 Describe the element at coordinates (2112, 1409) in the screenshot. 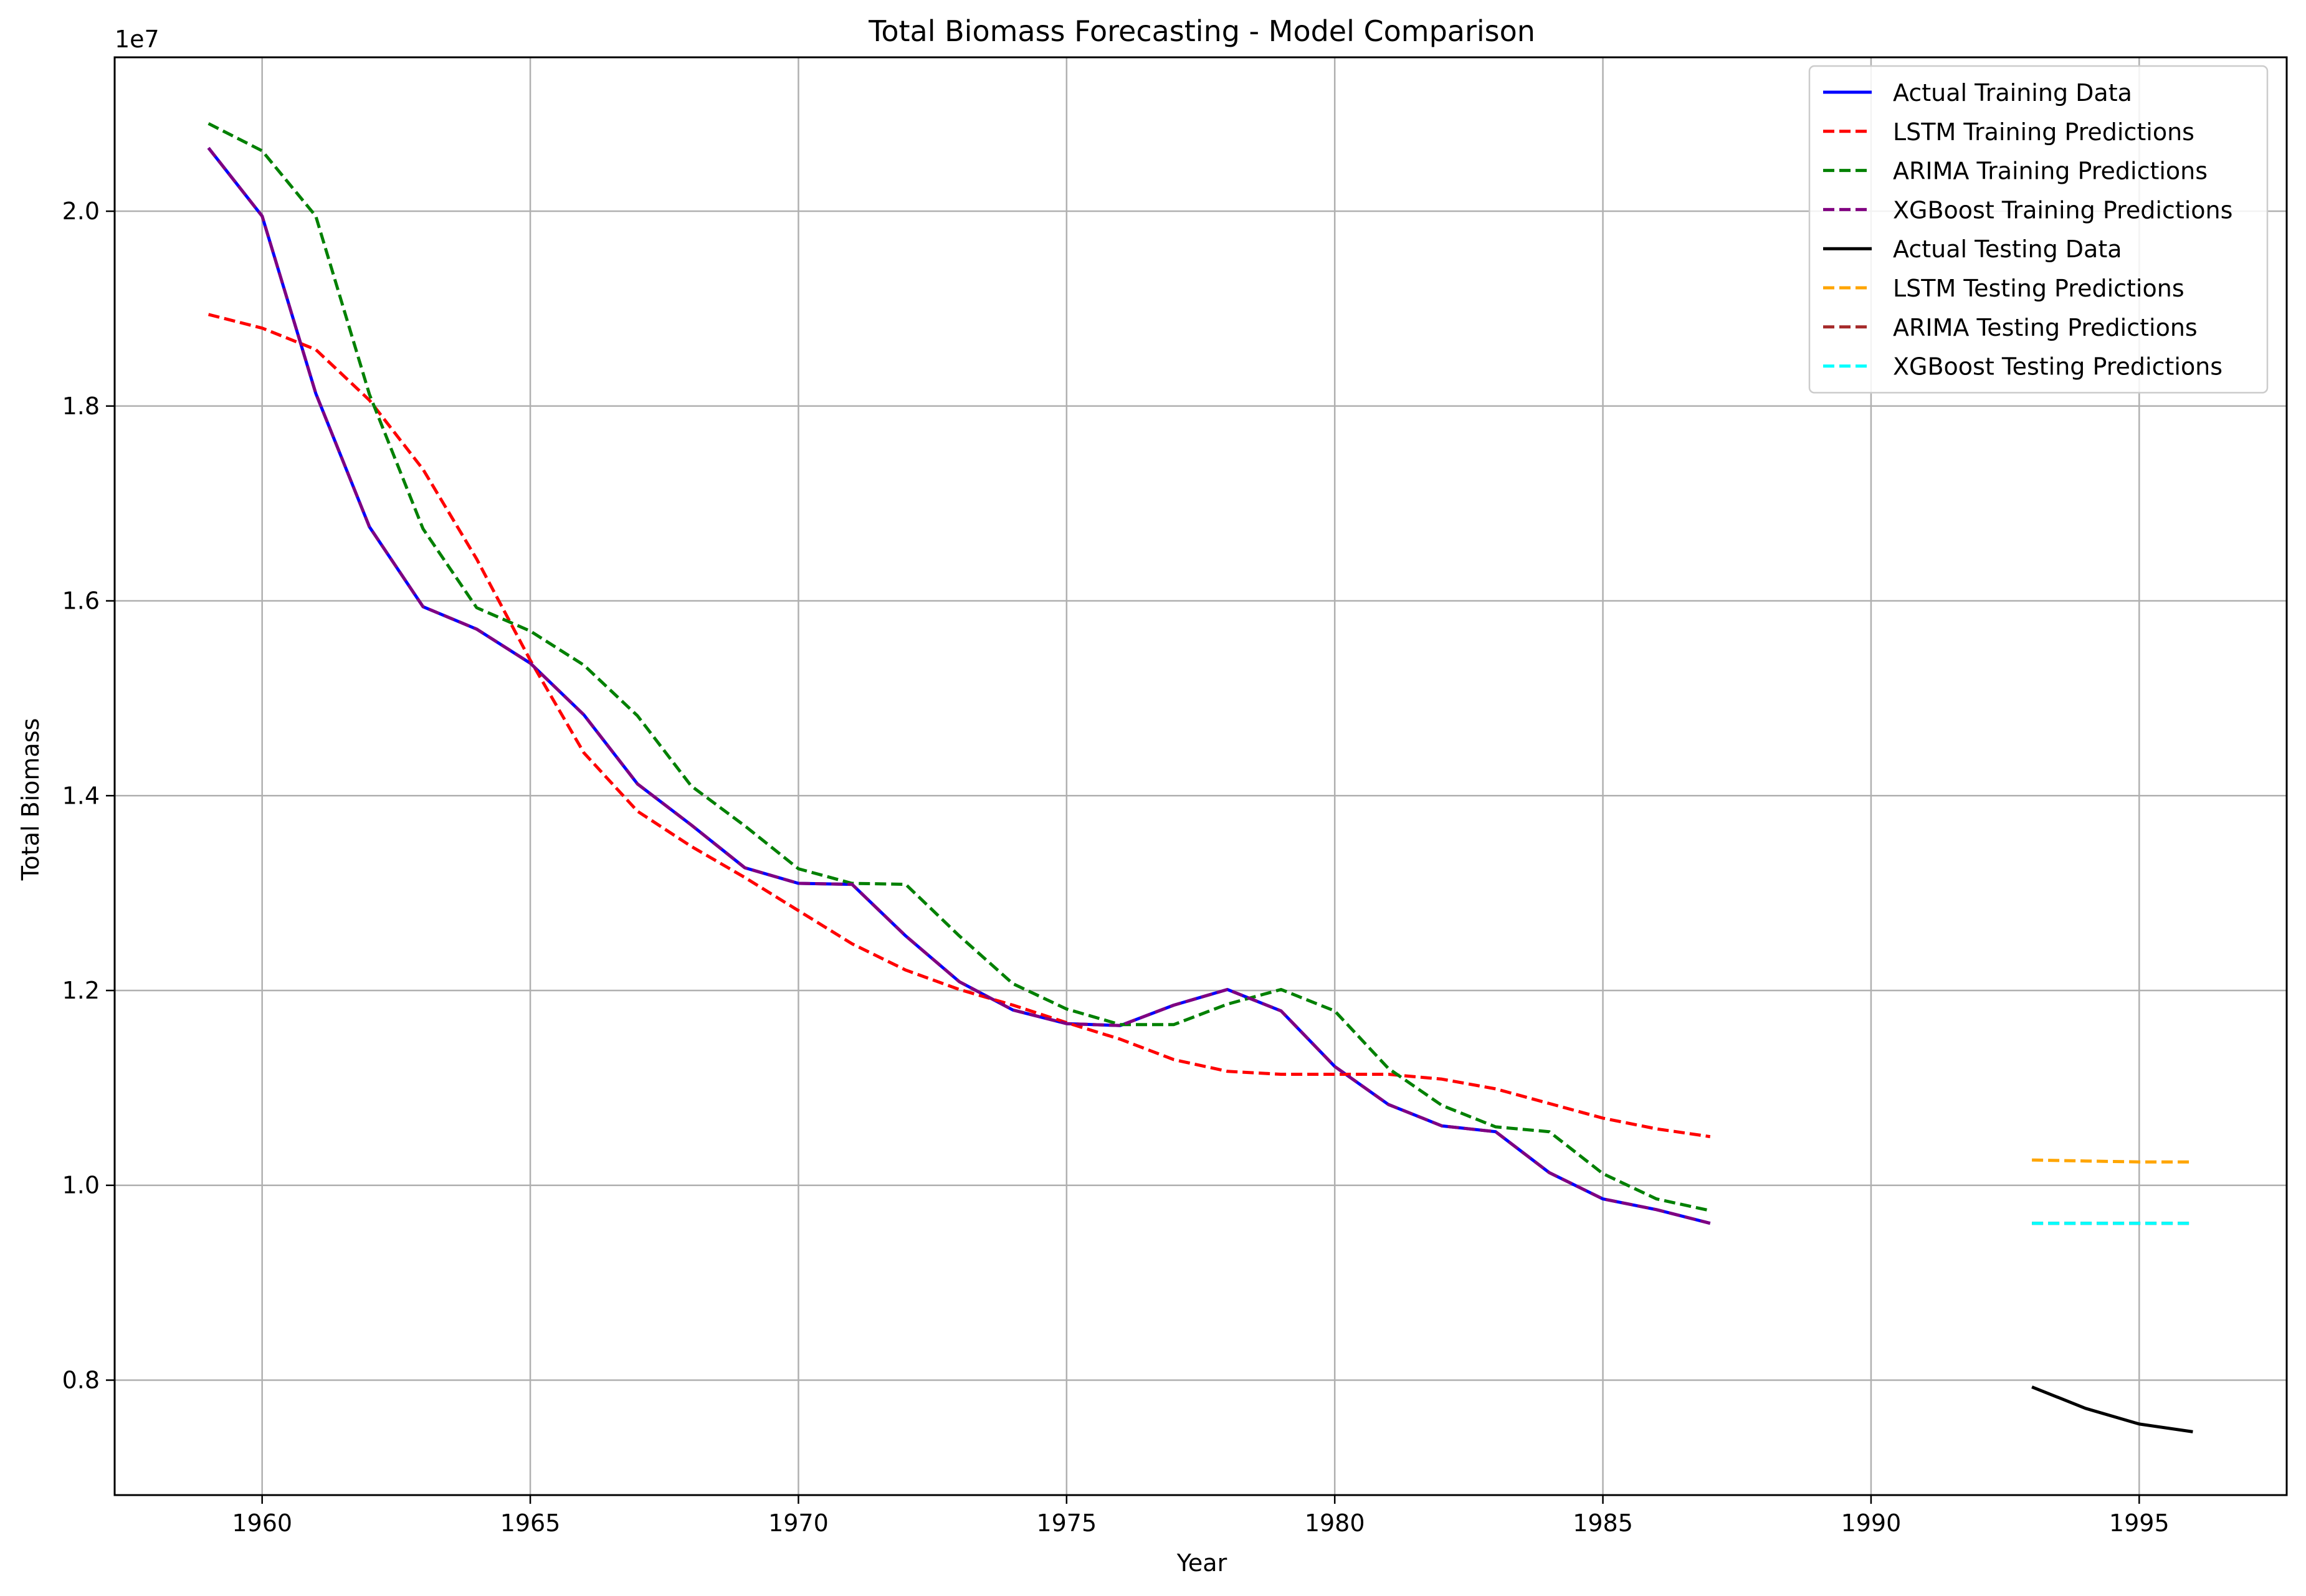

I see `series-line-actual-testing-data` at that location.